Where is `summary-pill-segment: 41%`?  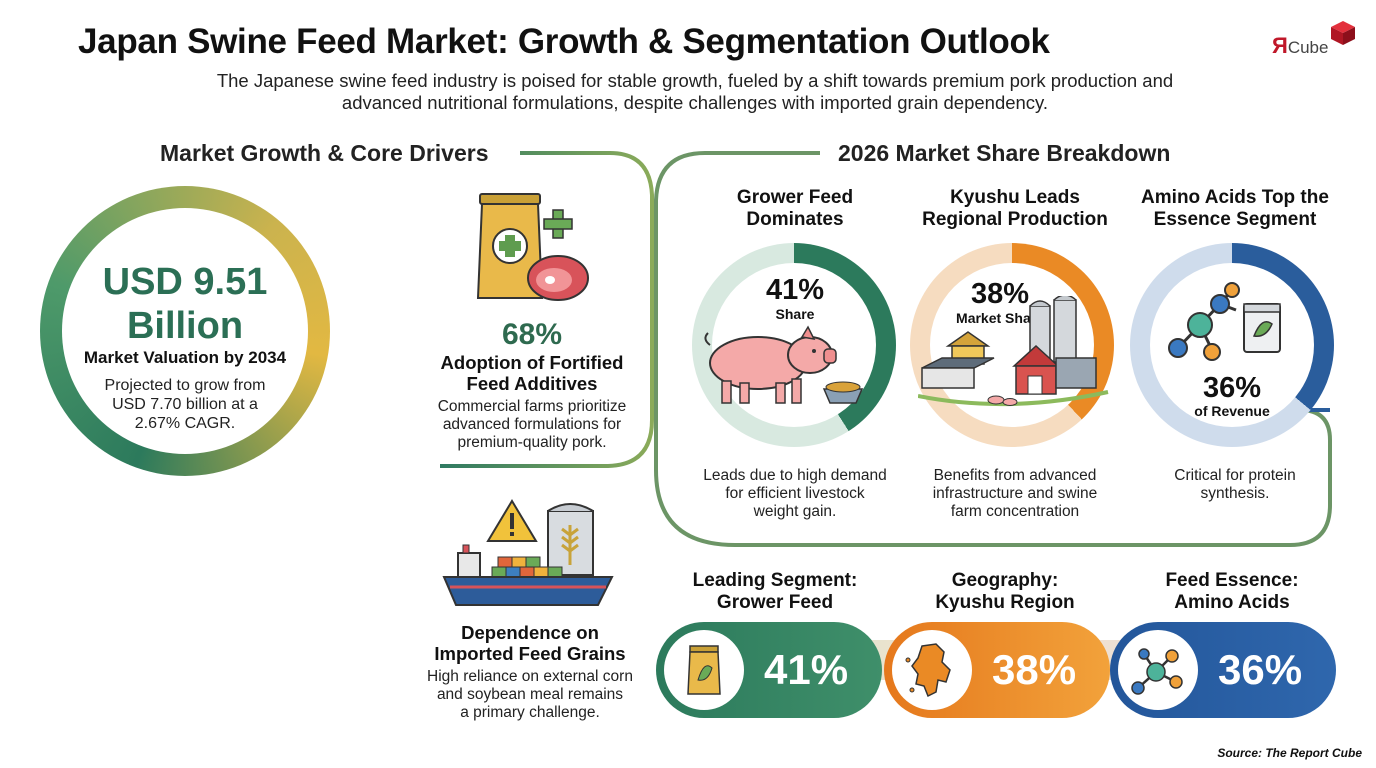 summary-pill-segment: 41% is located at coordinates (769, 670).